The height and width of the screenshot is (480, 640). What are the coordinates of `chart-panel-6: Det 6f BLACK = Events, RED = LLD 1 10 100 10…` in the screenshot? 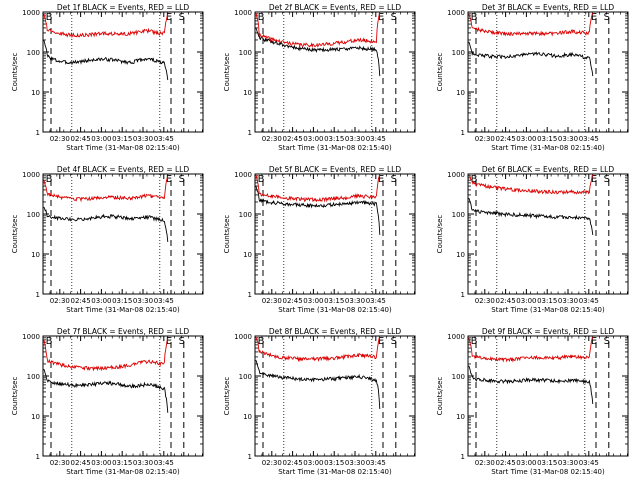 It's located at (532, 239).